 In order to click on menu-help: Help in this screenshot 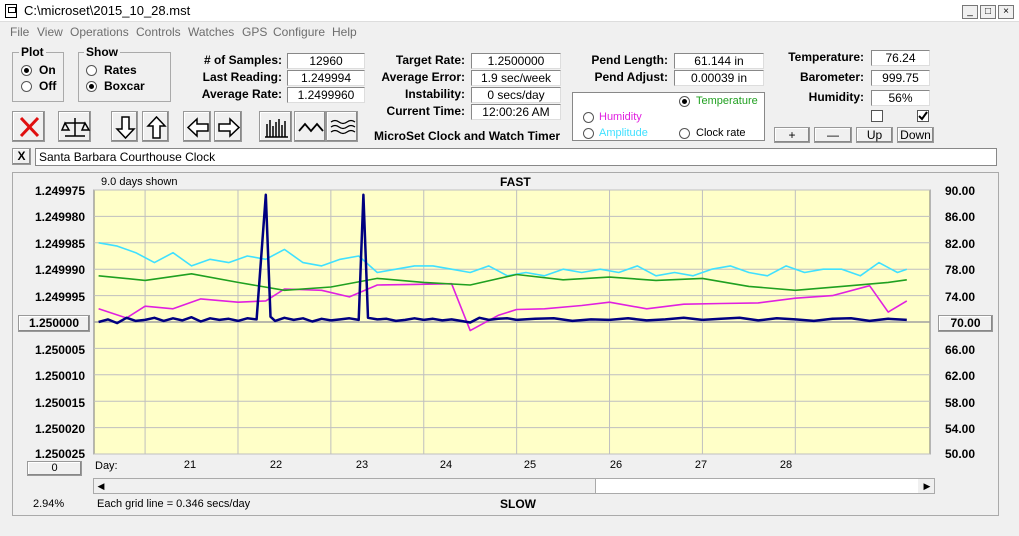, I will do `click(344, 32)`.